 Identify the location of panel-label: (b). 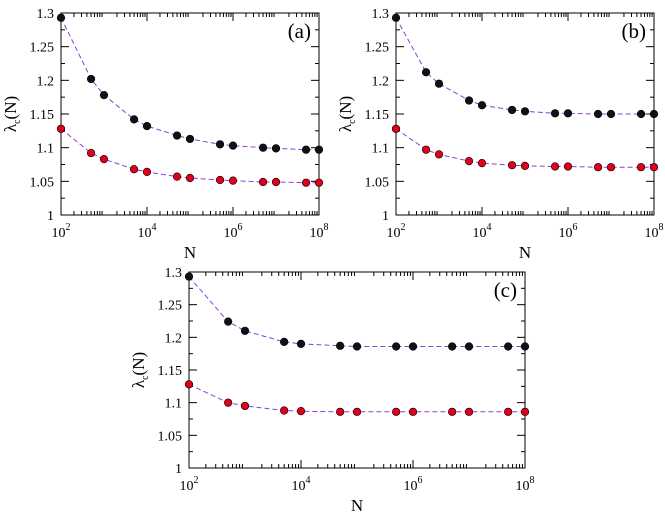
(634, 31).